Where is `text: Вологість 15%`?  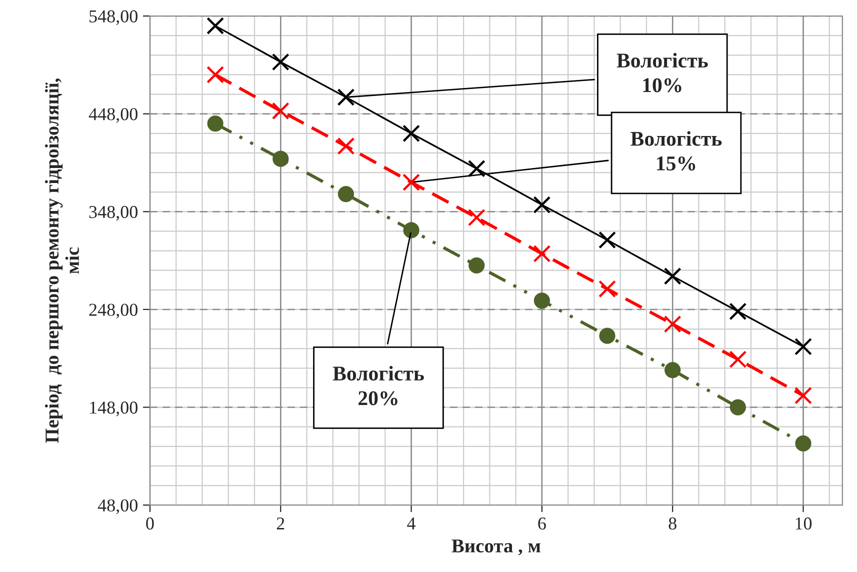 text: Вологість 15% is located at coordinates (676, 151).